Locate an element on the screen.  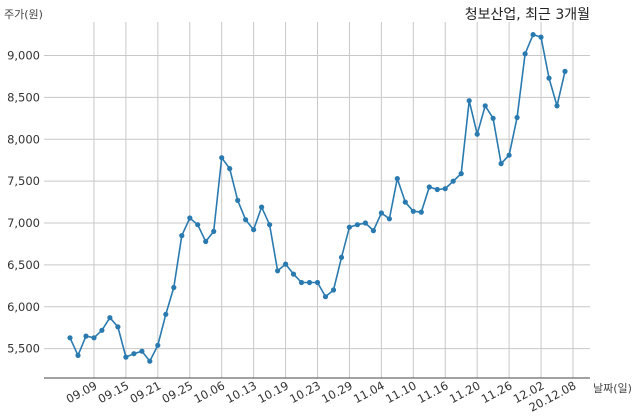
y-tick-label: 5,500 is located at coordinates (23, 349).